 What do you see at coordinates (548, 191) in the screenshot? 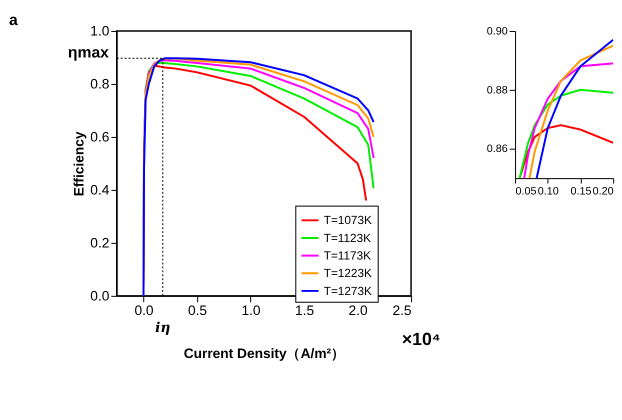
I see `x-tick-label: 0.10` at bounding box center [548, 191].